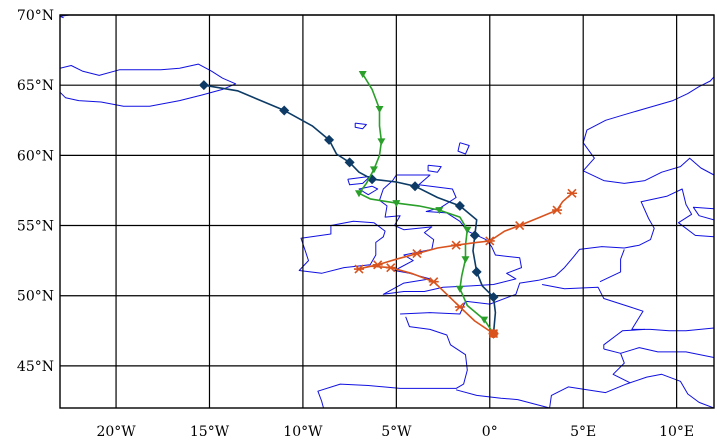  I want to click on x-tick-label: 10°W, so click(303, 432).